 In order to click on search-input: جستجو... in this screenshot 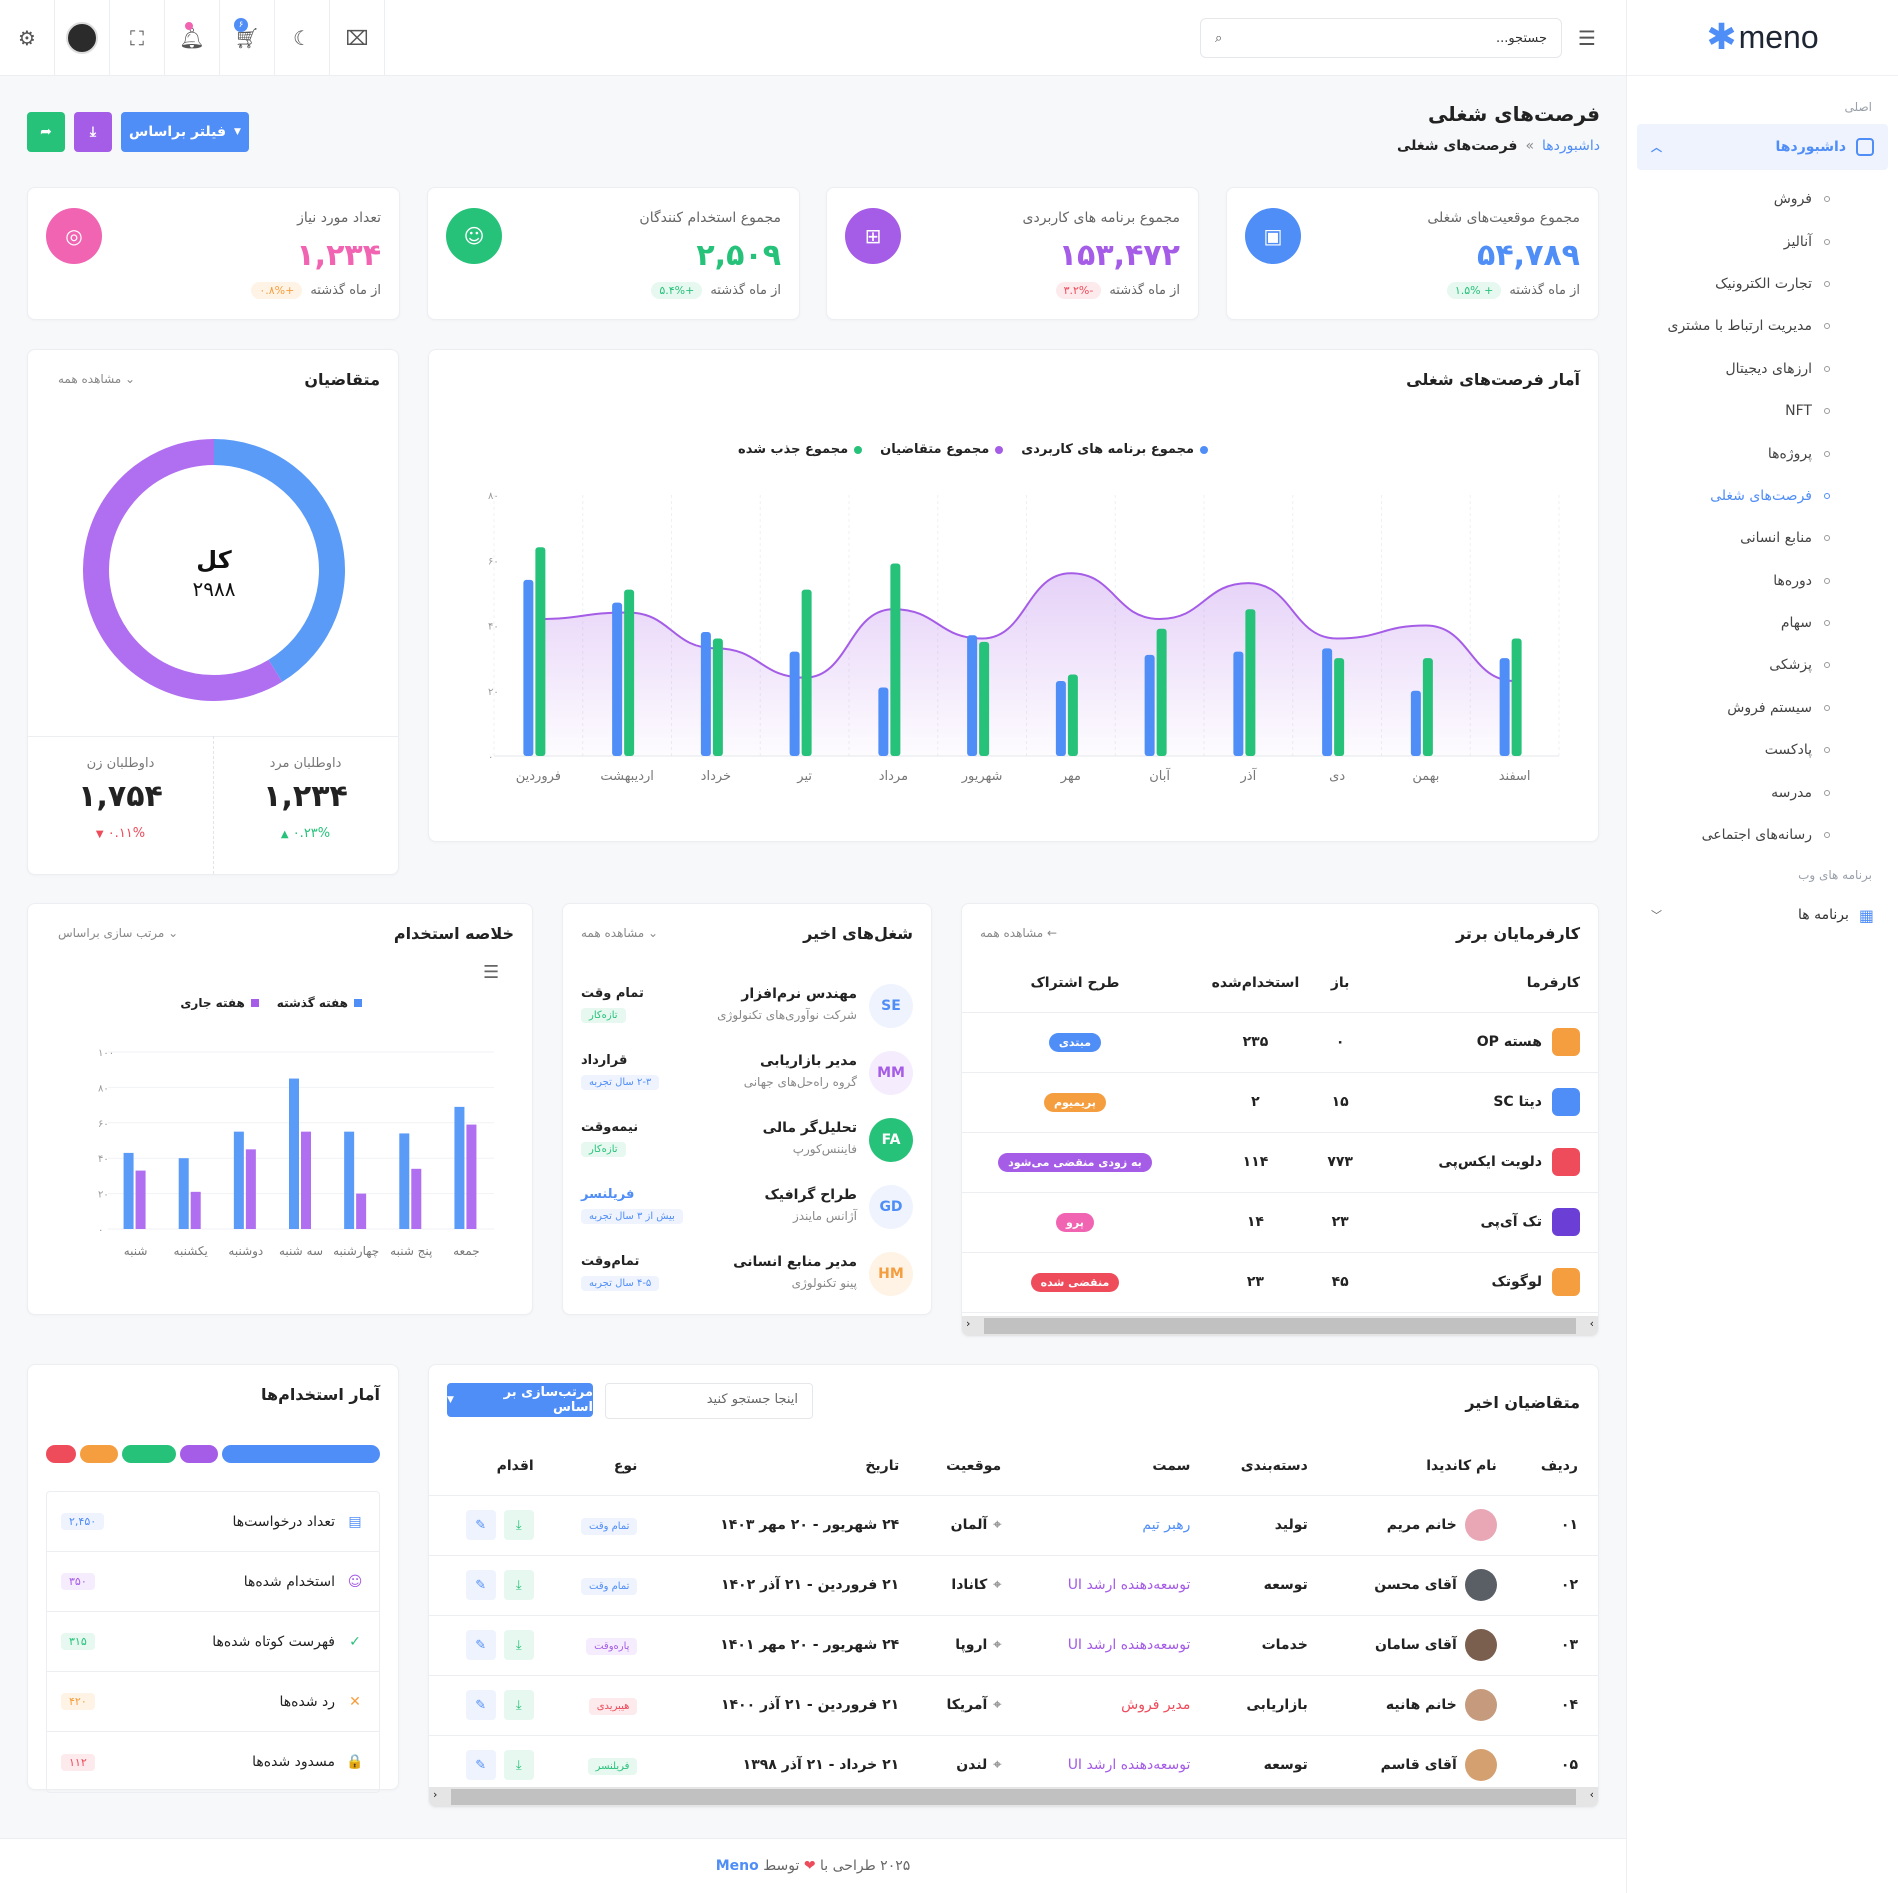, I will do `click(1521, 38)`.